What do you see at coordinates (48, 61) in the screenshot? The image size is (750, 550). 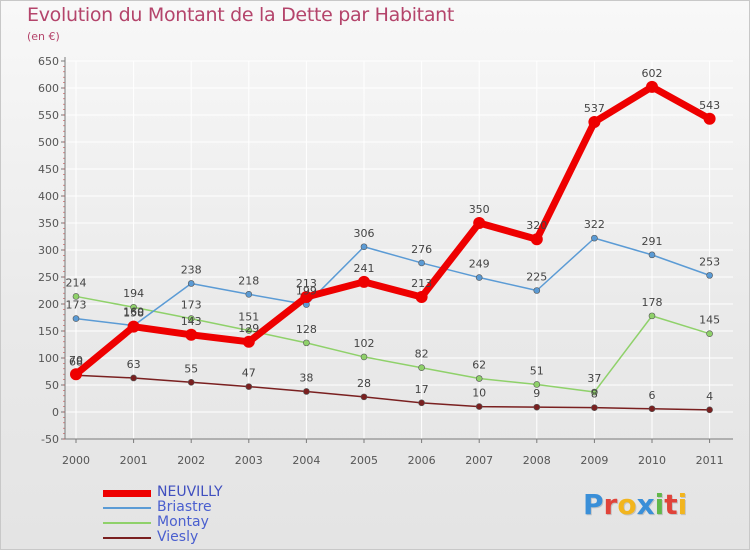 I see `y-tick-label: 650` at bounding box center [48, 61].